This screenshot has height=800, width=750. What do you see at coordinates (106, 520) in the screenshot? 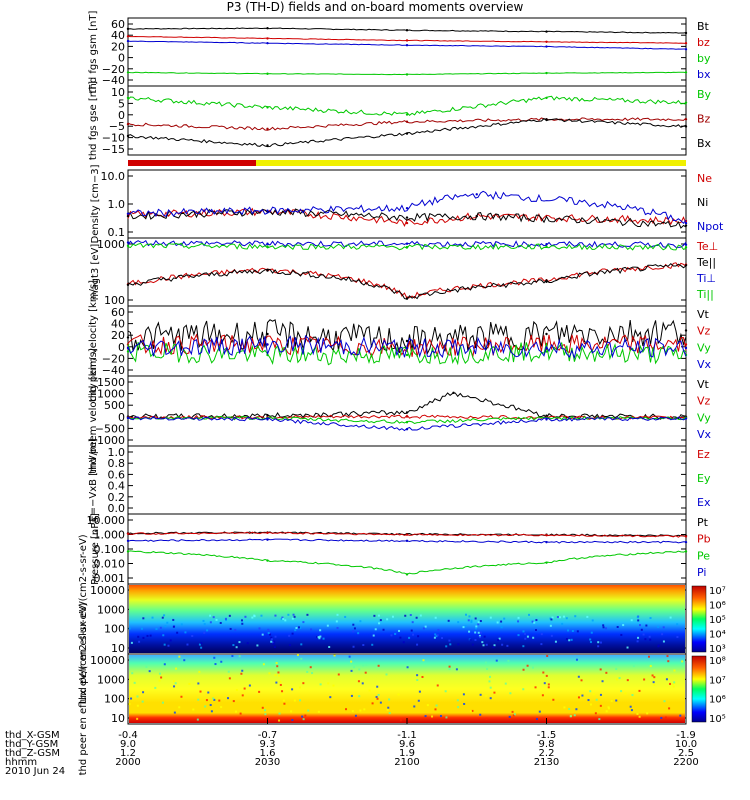
I see `y-tick-label: 10.000` at bounding box center [106, 520].